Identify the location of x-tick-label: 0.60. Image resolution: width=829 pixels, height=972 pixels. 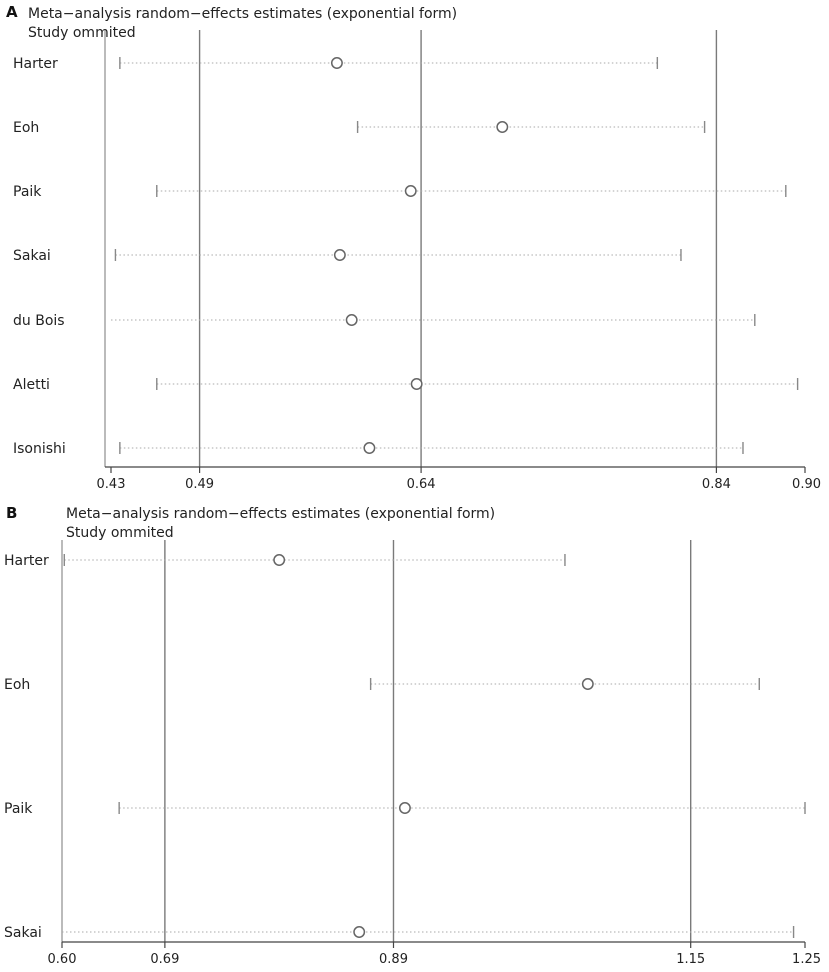
(62, 959).